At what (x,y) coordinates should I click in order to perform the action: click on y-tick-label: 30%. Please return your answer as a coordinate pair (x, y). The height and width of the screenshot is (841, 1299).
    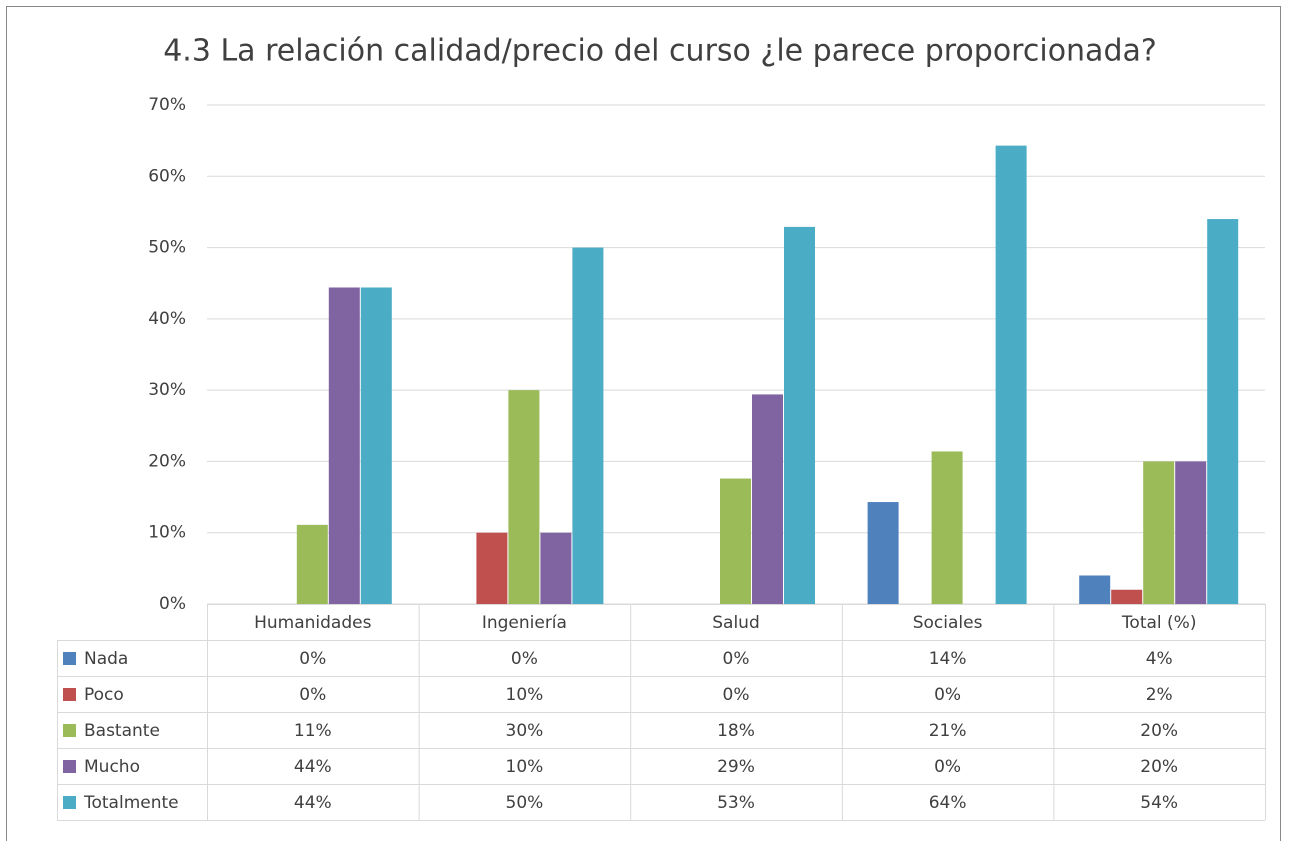
    Looking at the image, I should click on (167, 390).